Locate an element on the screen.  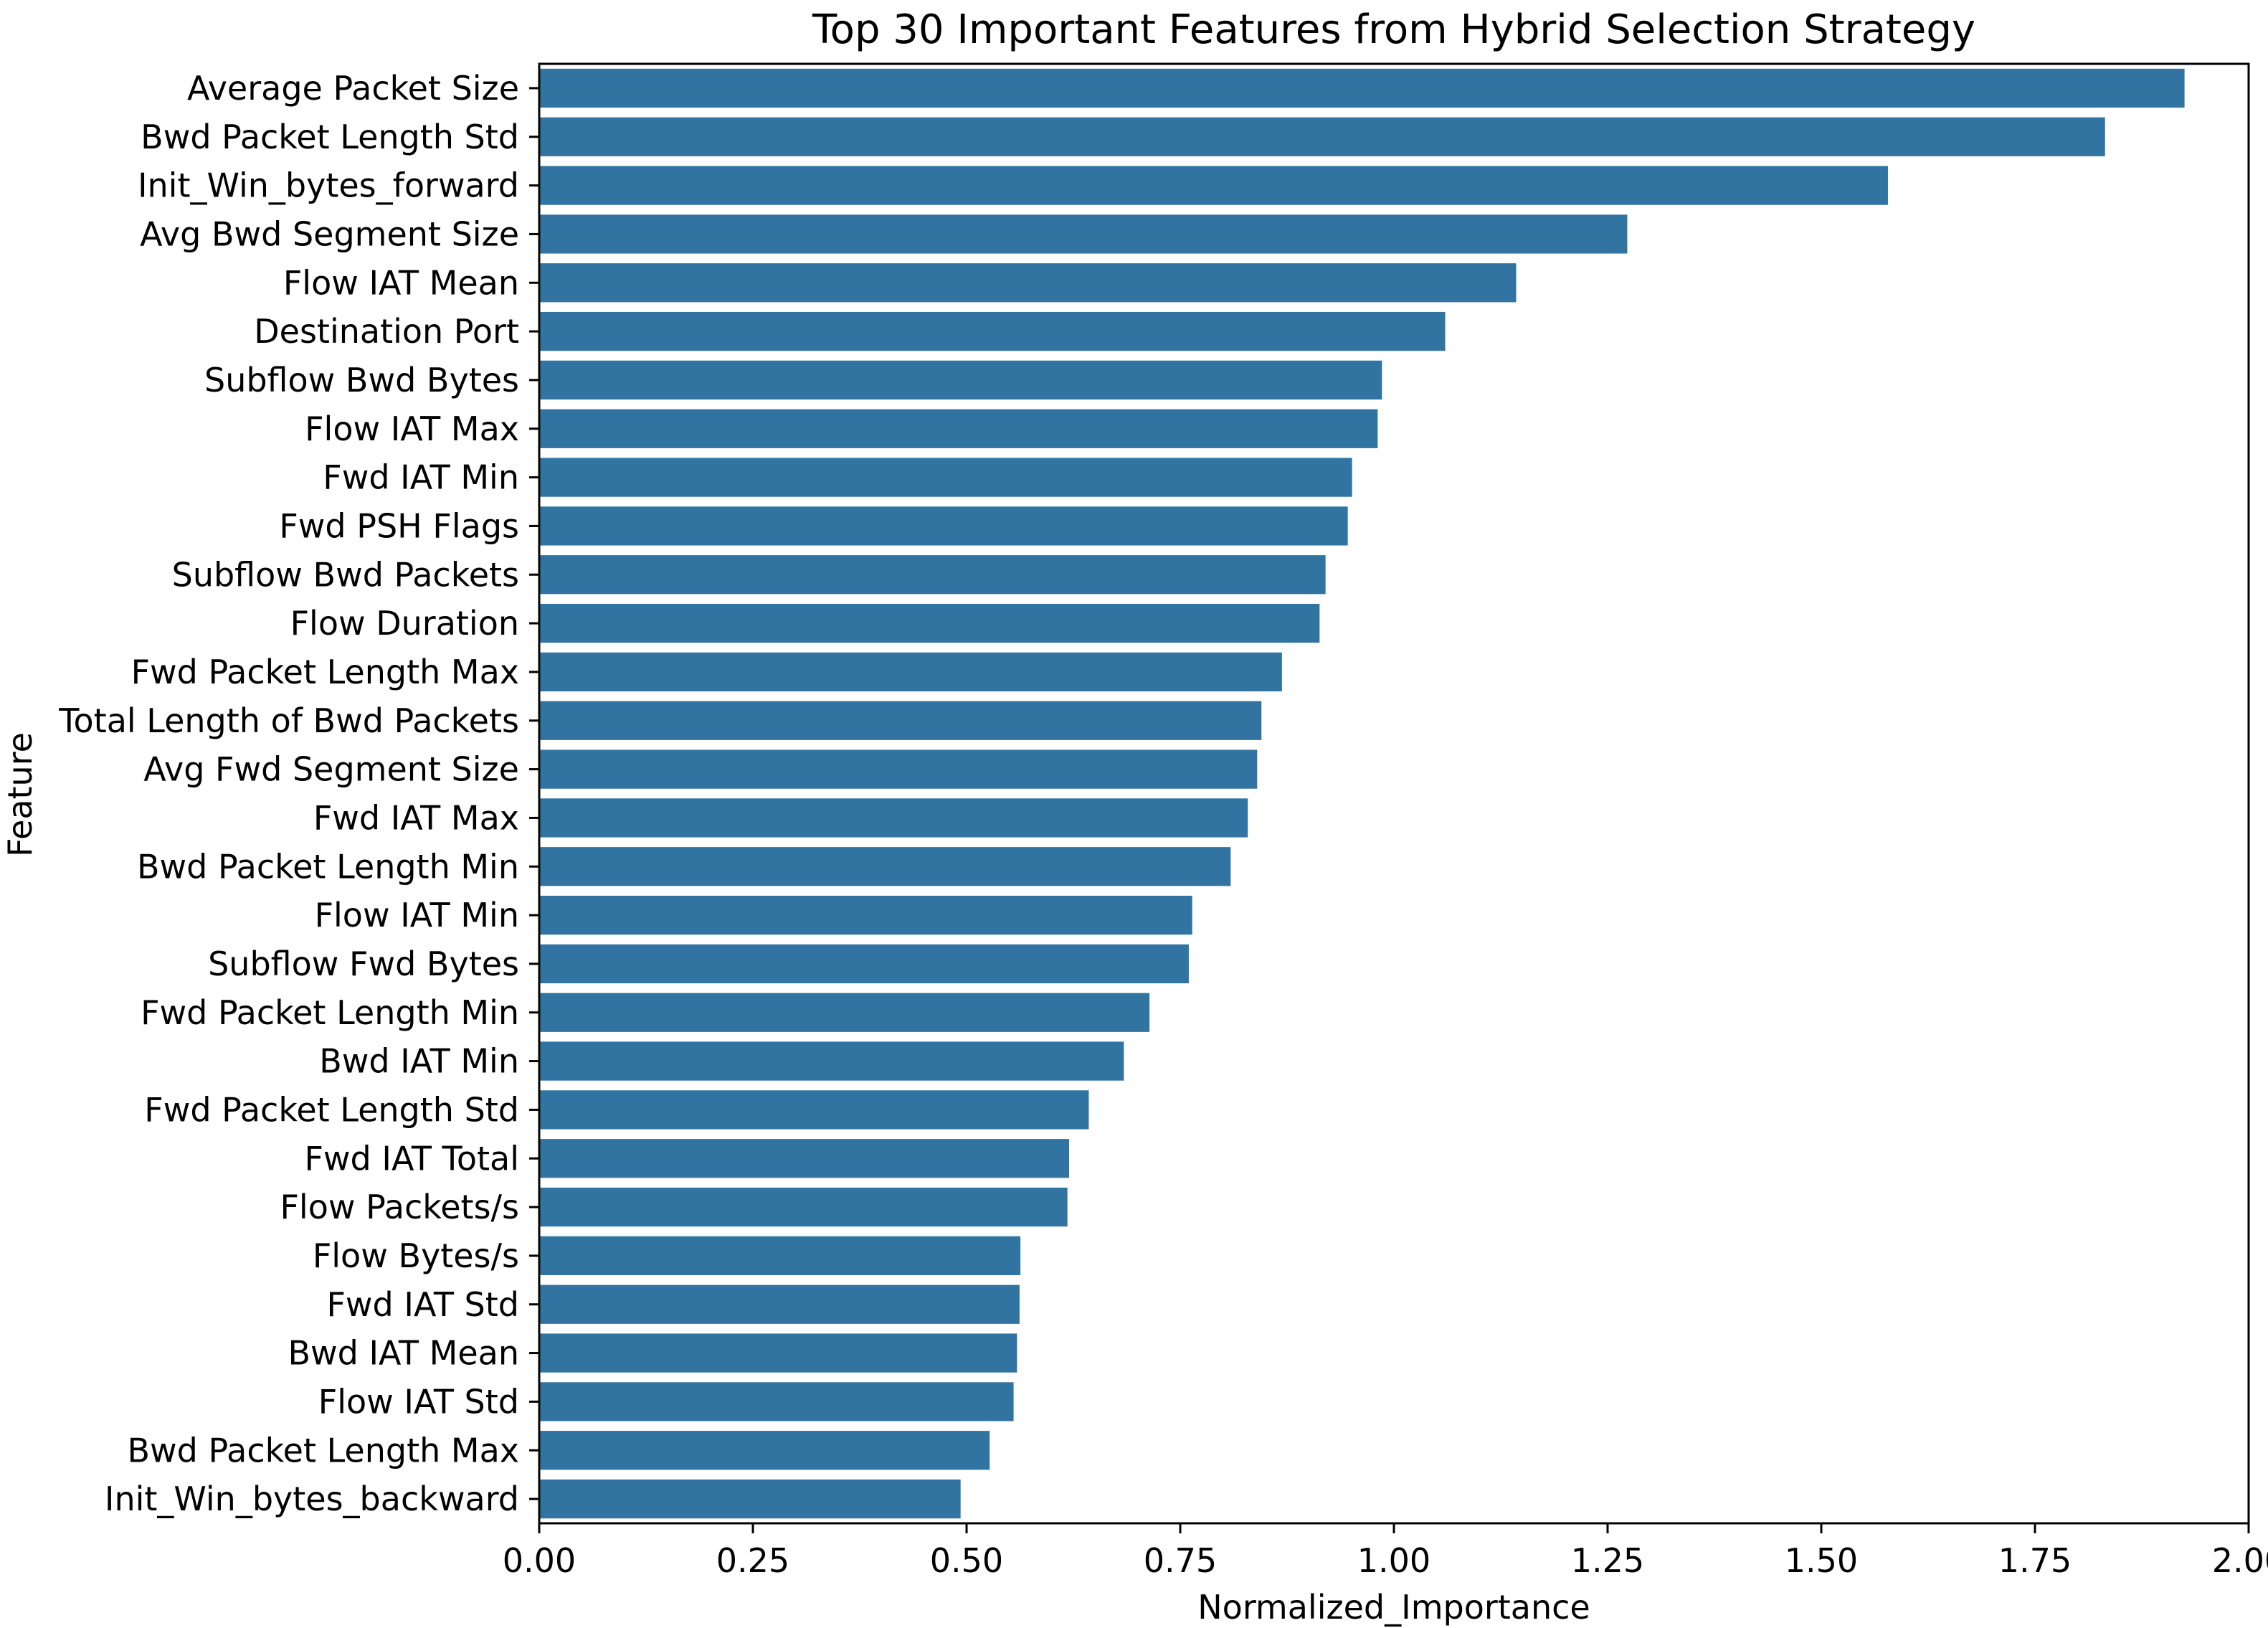
y-tick-label: Subflow Bwd Bytes is located at coordinates (361, 380).